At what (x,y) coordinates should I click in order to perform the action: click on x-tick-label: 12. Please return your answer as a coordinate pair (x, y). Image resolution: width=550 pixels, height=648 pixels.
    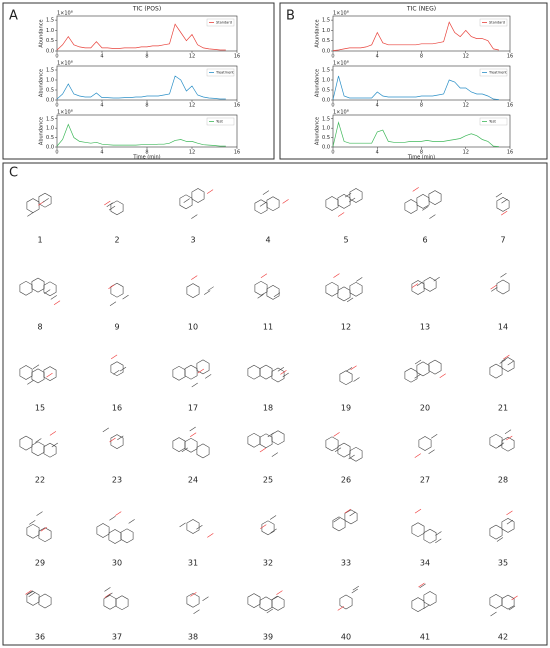
    Looking at the image, I should click on (466, 57).